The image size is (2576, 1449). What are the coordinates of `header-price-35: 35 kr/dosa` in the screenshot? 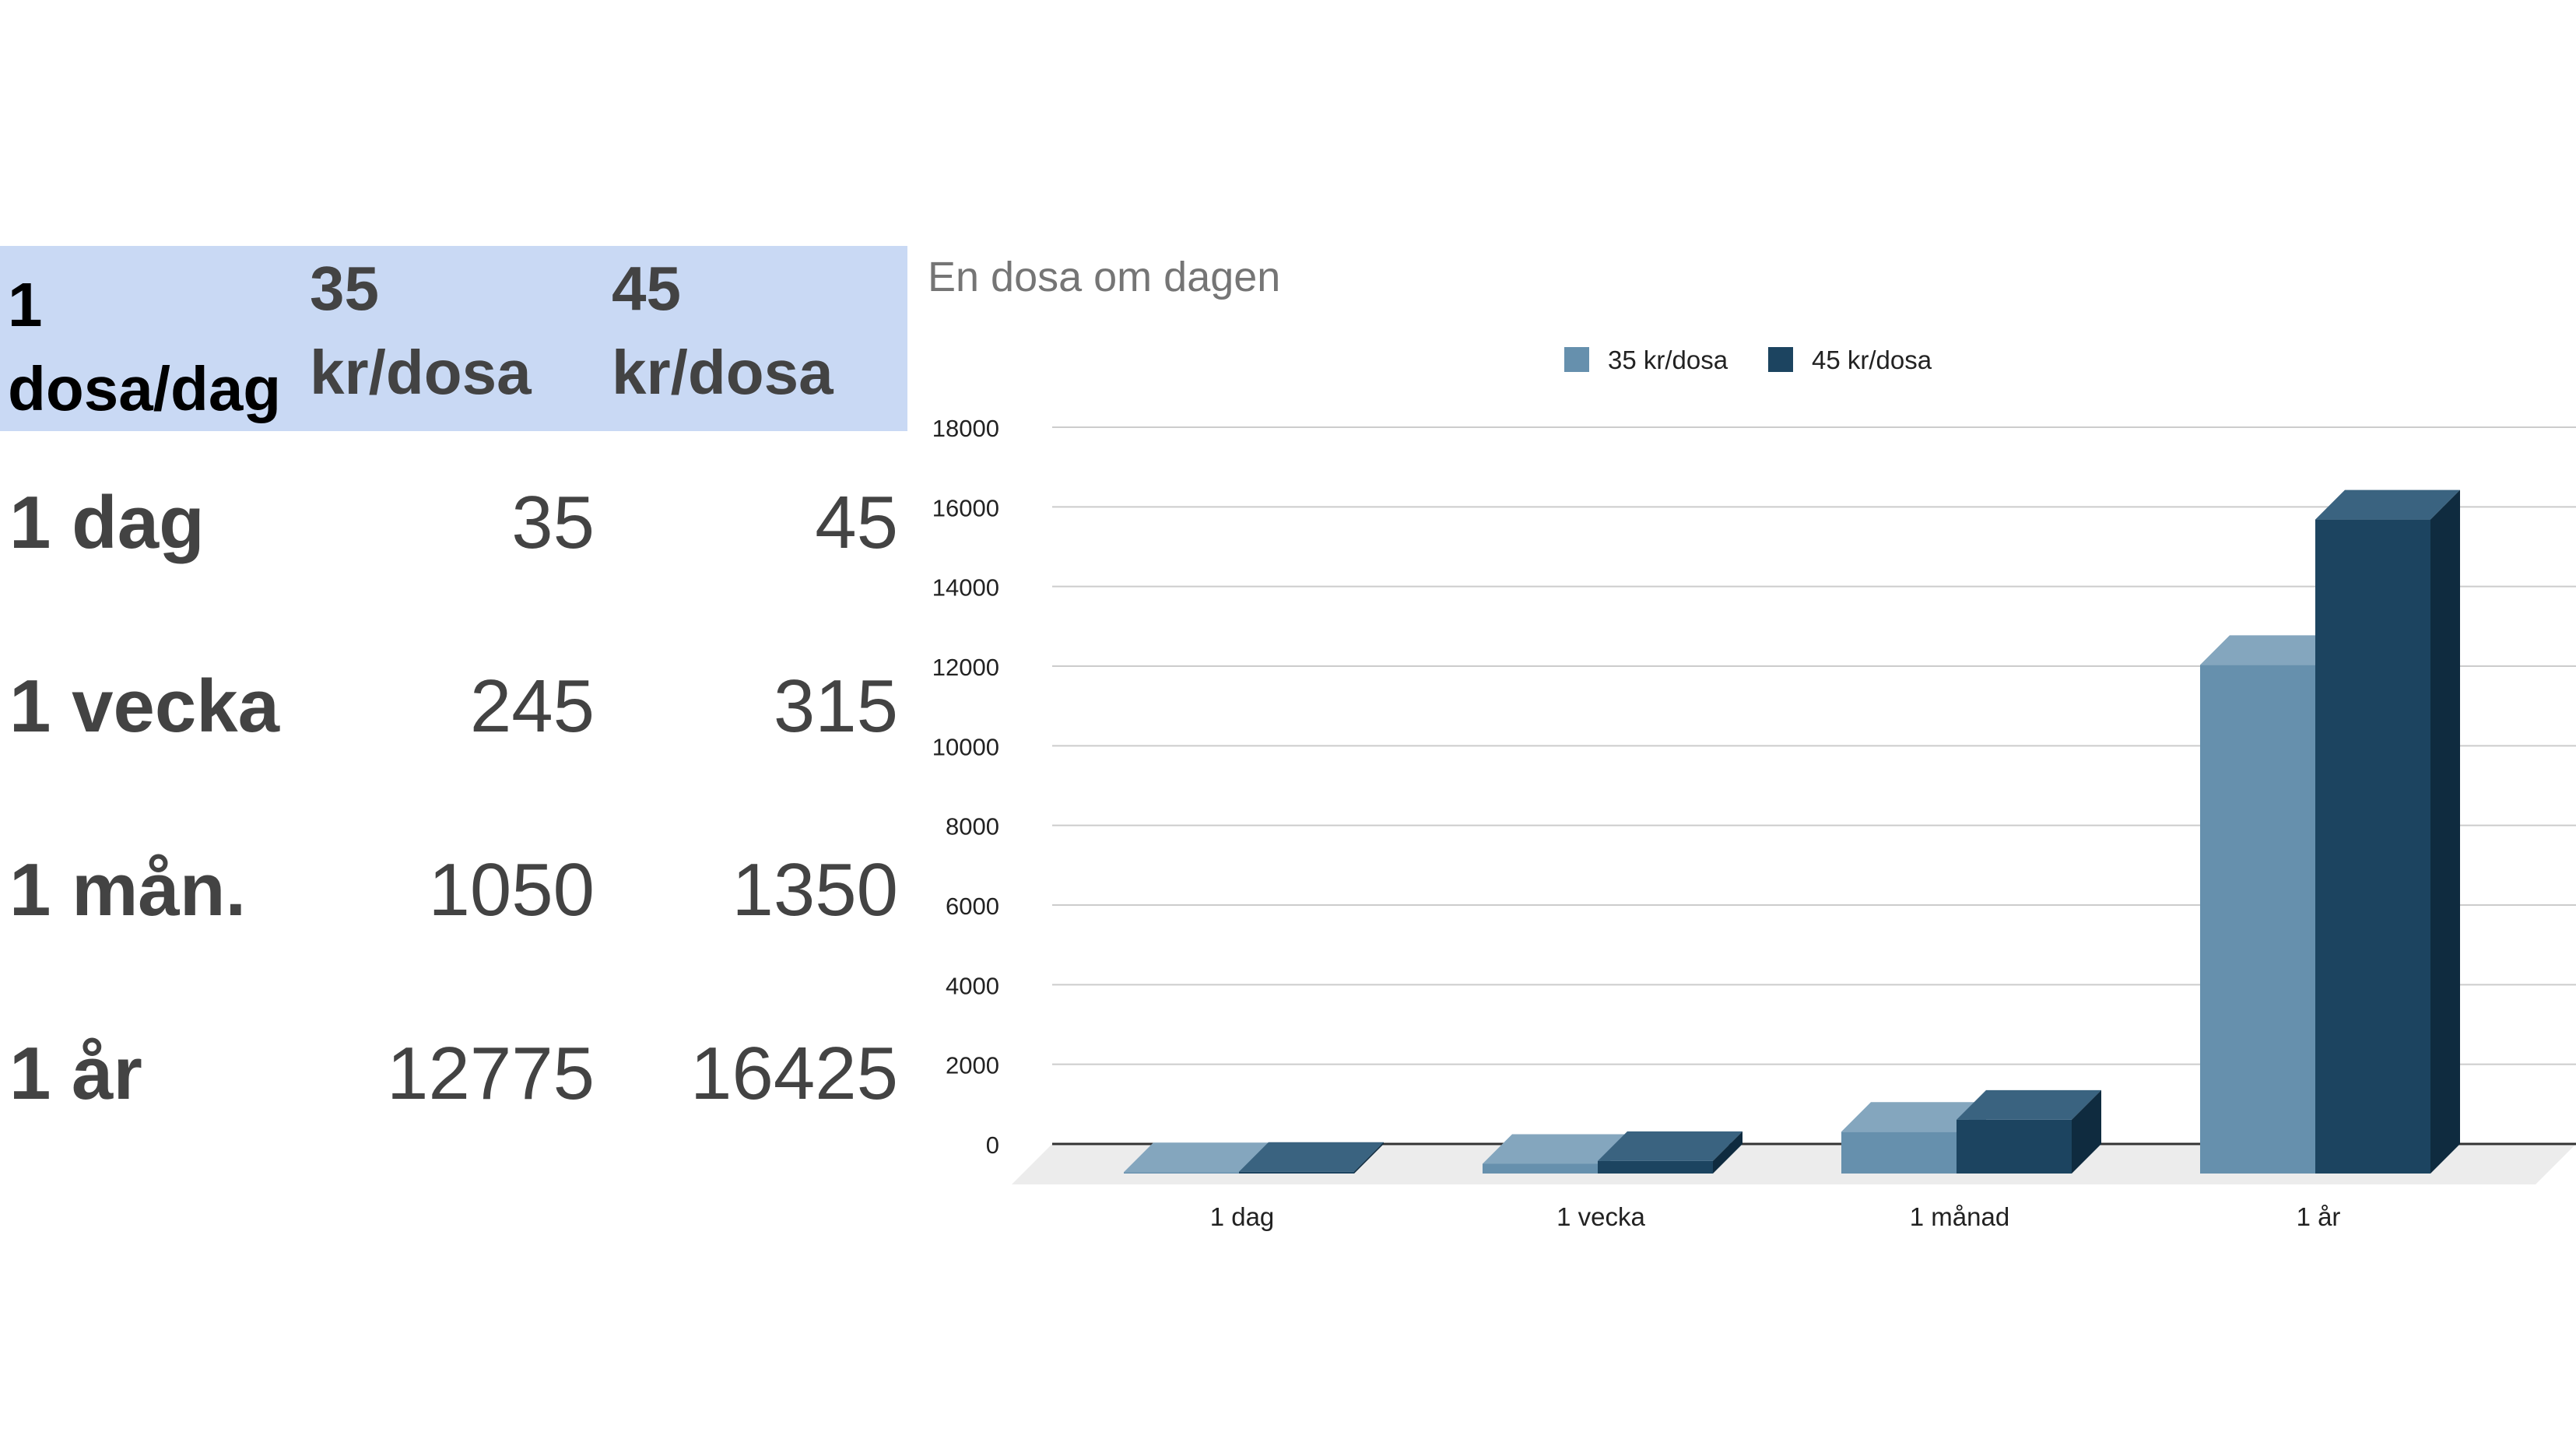 It's located at (421, 330).